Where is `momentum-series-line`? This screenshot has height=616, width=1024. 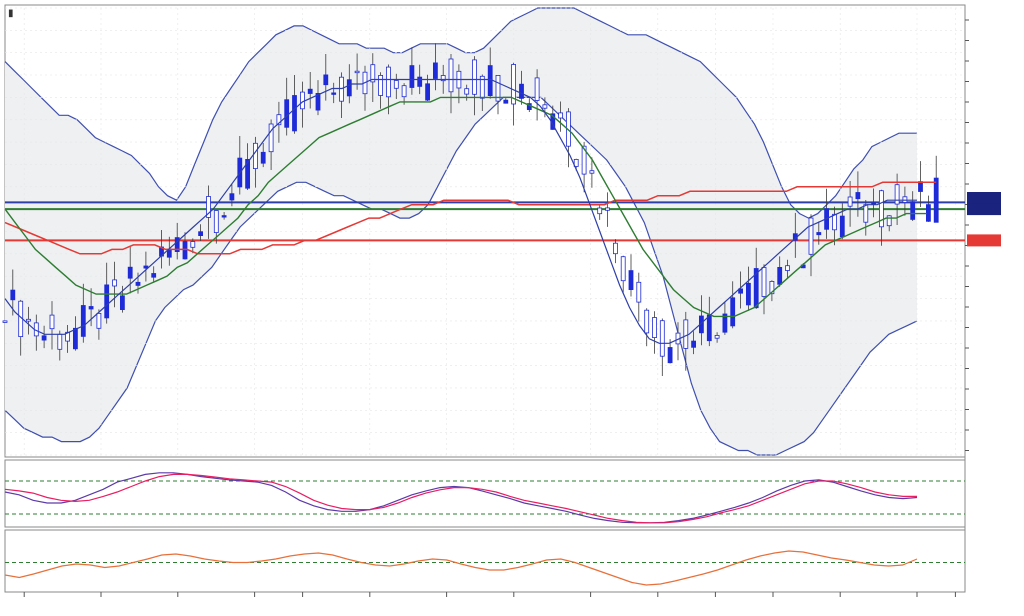 momentum-series-line is located at coordinates (461, 568).